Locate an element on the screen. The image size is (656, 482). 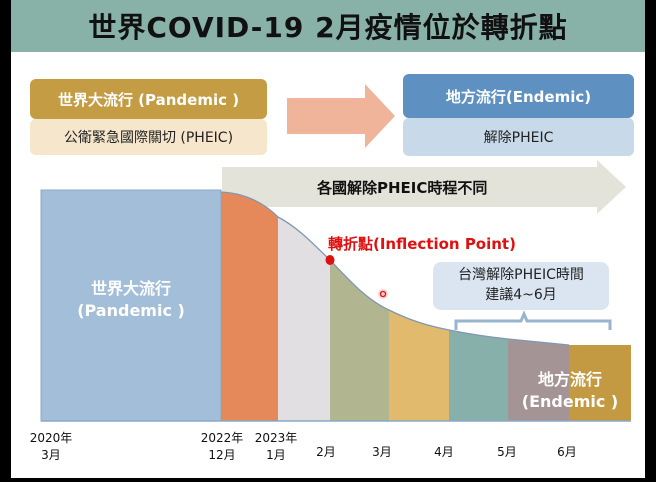
x-tick-month: 5月 is located at coordinates (507, 452).